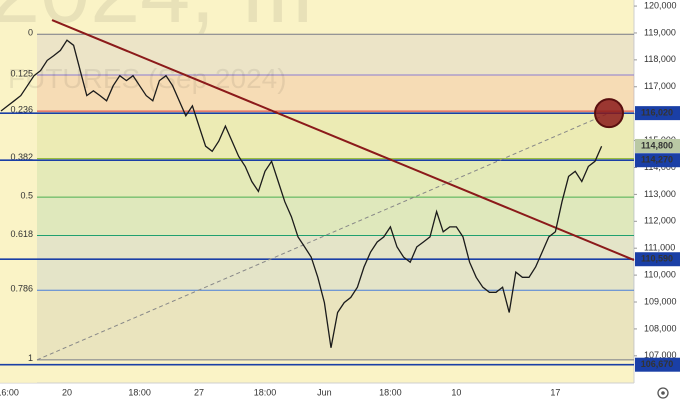  What do you see at coordinates (660, 59) in the screenshot?
I see `y-tick-label: 118,000` at bounding box center [660, 59].